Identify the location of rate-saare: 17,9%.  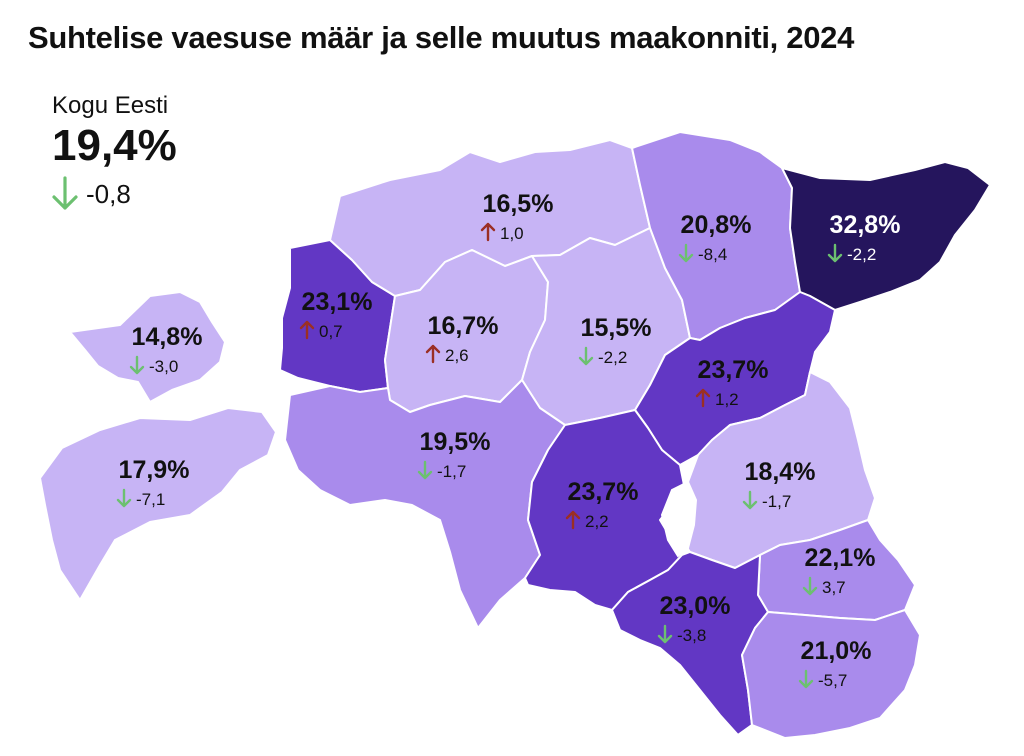
(154, 470).